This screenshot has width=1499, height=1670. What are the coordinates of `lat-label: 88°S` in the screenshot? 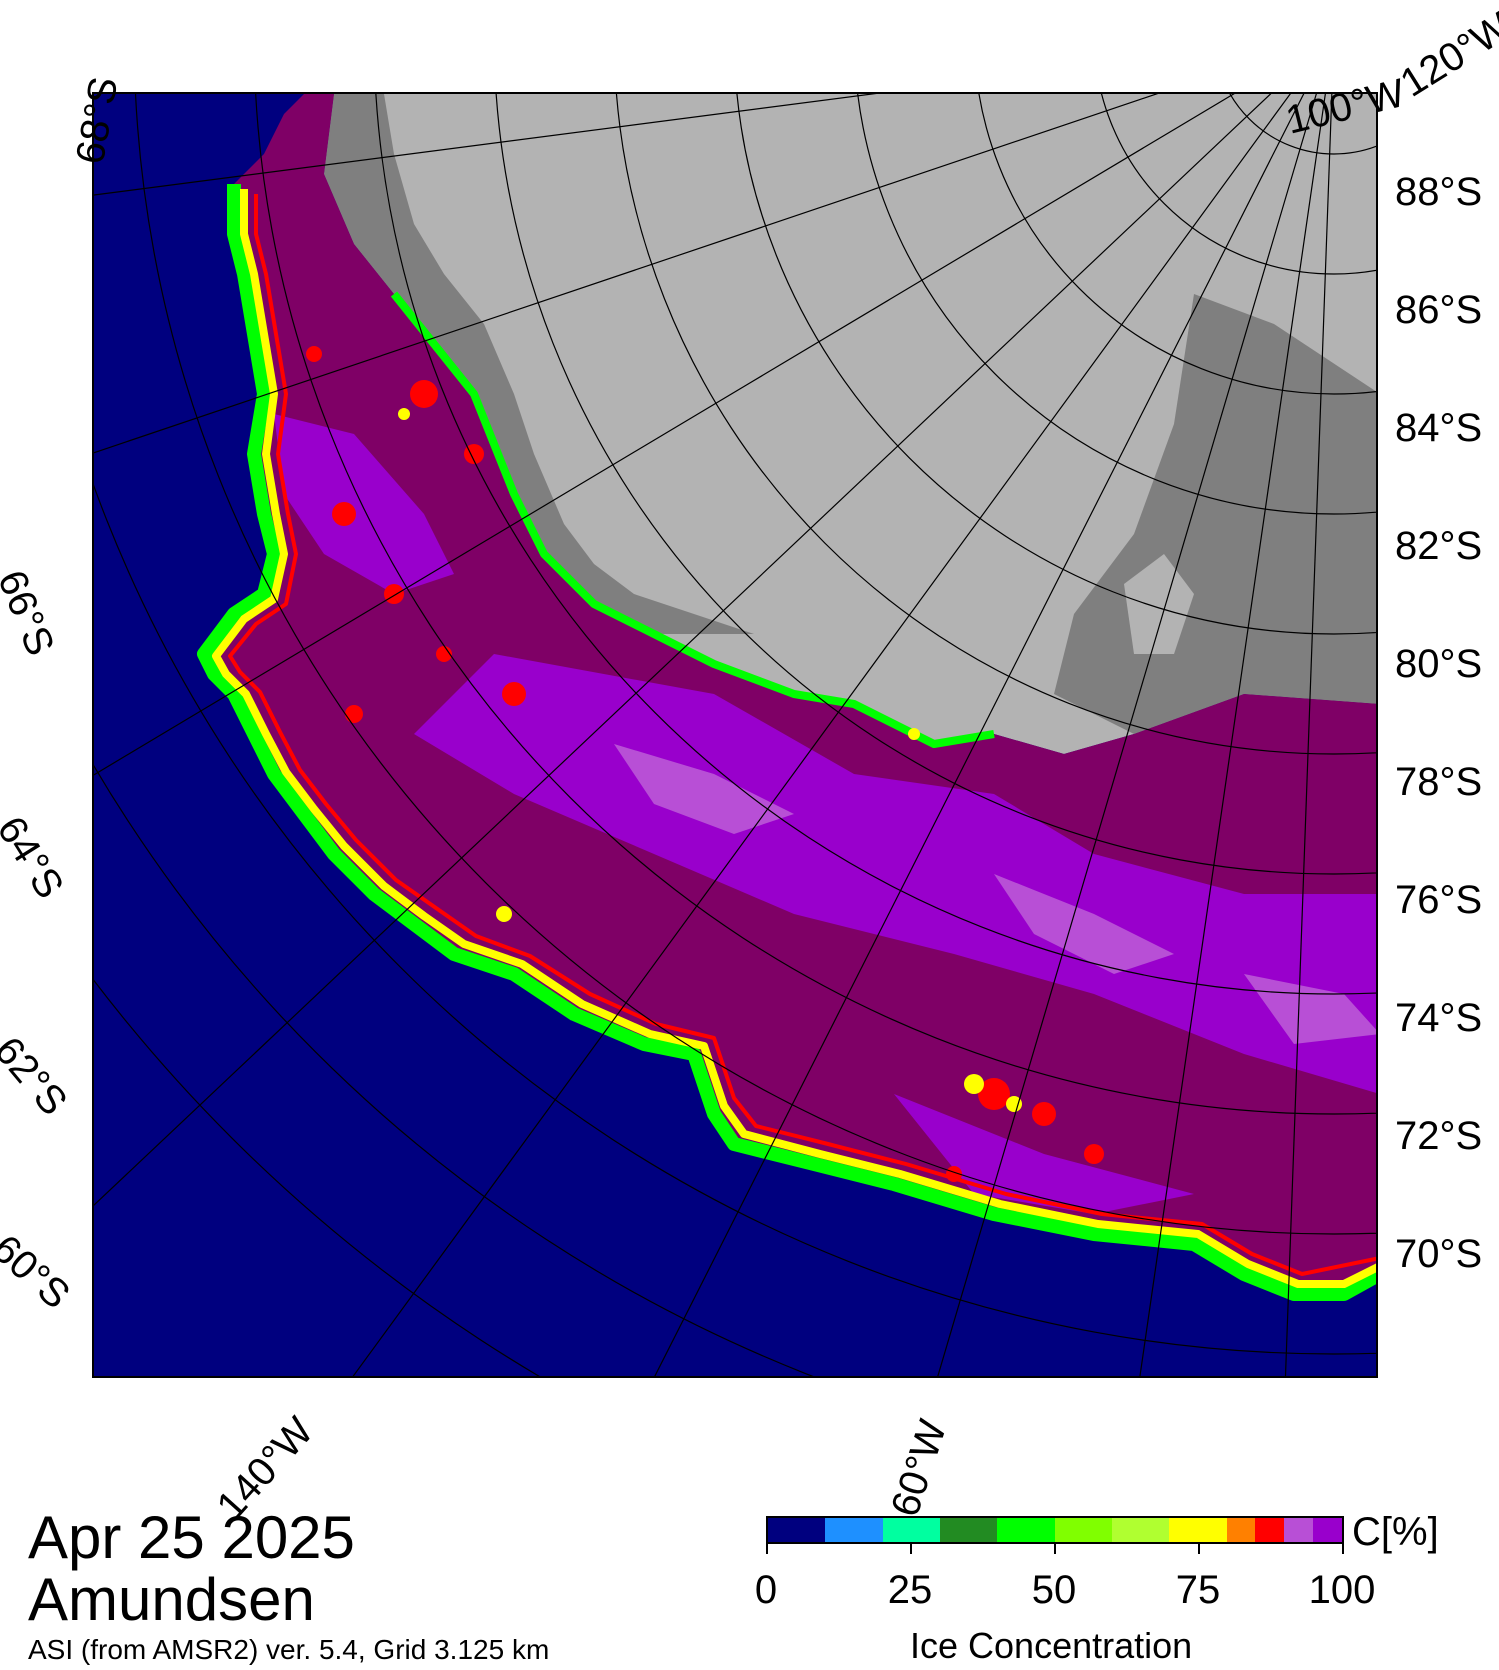 It's located at (1439, 192).